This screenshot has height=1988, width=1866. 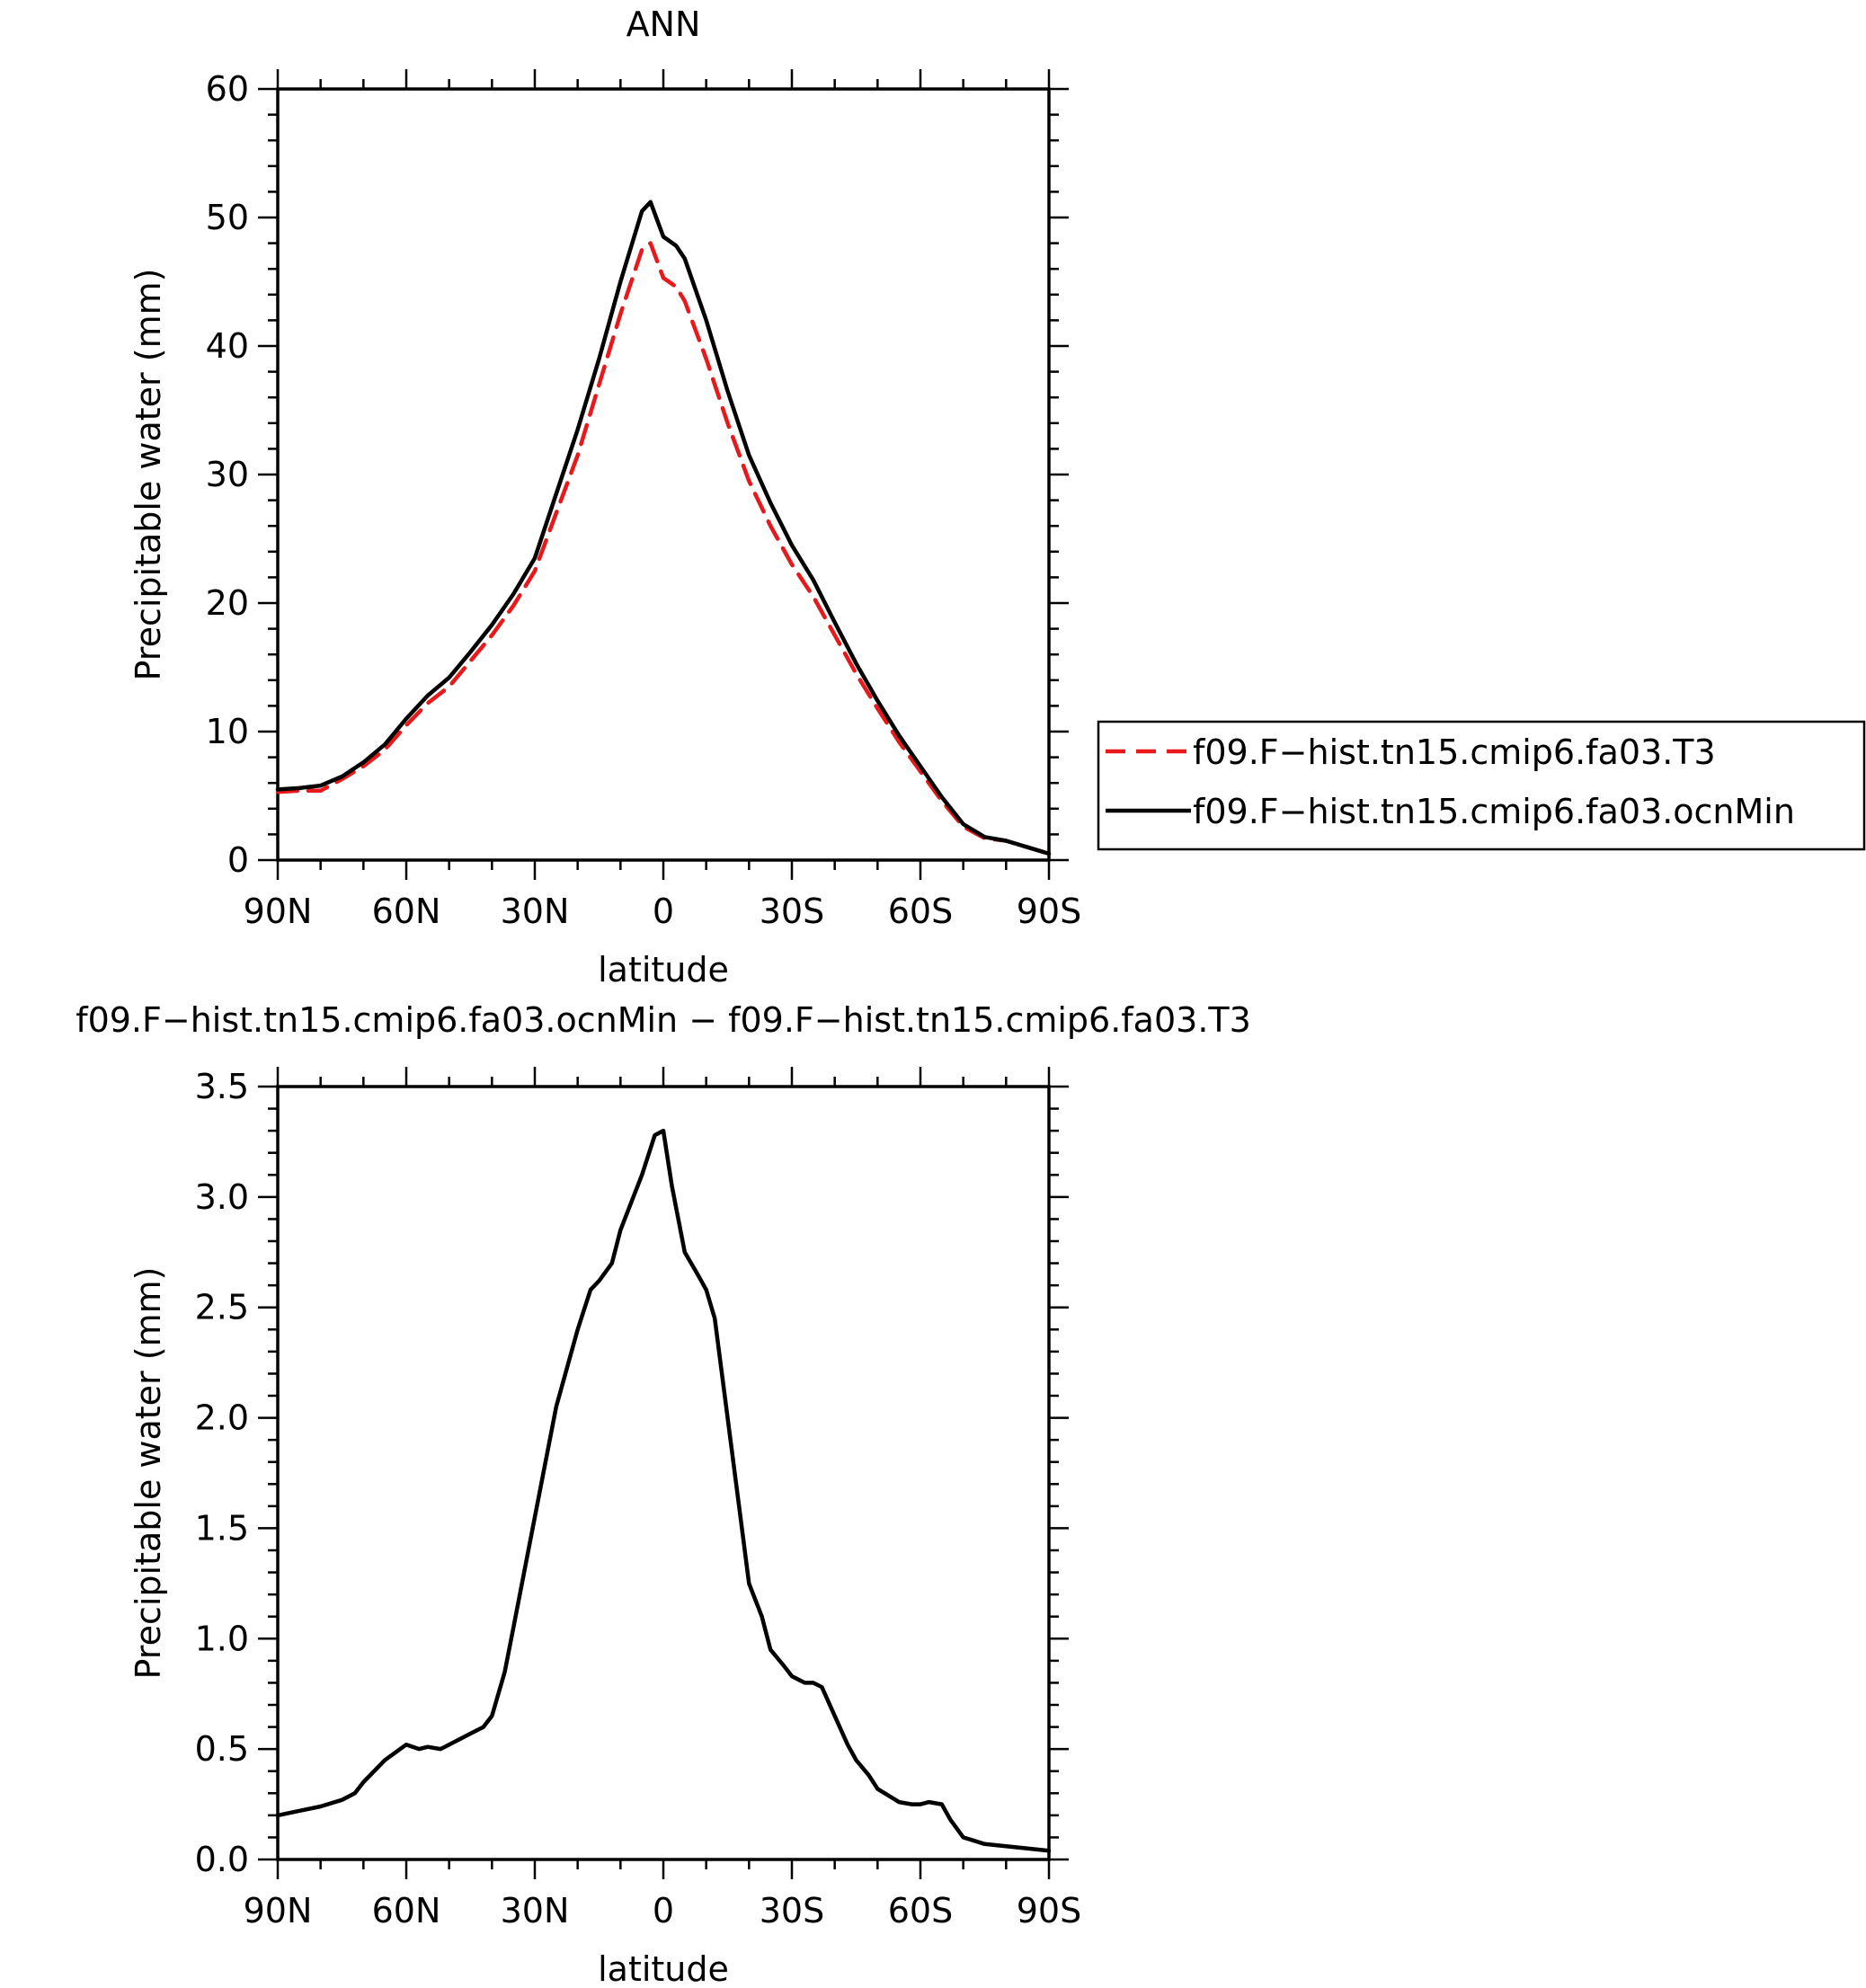 I want to click on y-tick-label: 10, so click(x=227, y=732).